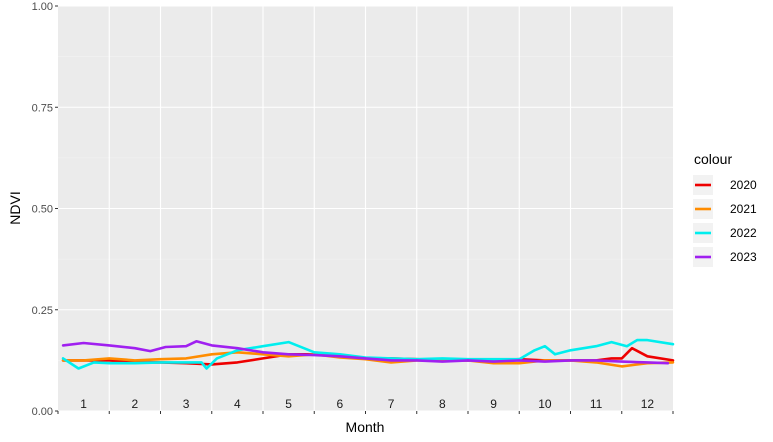  Describe the element at coordinates (83, 404) in the screenshot. I see `month-label: 1` at that location.